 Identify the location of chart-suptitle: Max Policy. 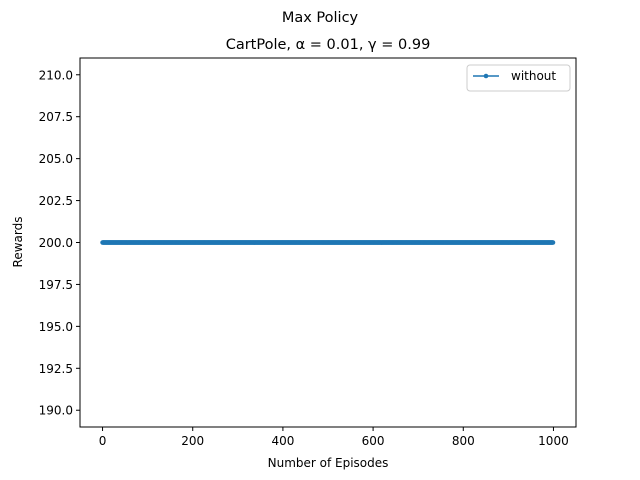
(320, 18).